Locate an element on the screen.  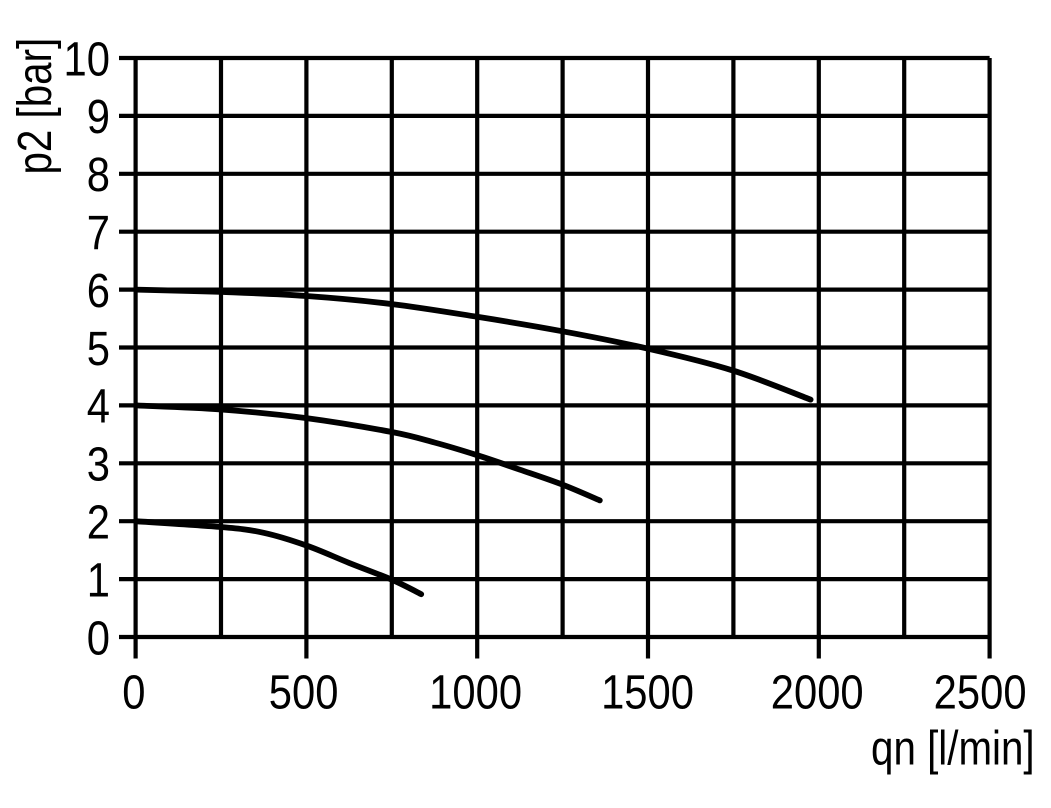
svg-text: 8 is located at coordinates (98, 174).